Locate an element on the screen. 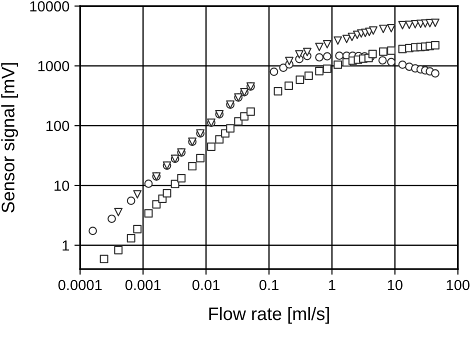 The width and height of the screenshot is (474, 338). x-tick-label: 100 is located at coordinates (458, 285).